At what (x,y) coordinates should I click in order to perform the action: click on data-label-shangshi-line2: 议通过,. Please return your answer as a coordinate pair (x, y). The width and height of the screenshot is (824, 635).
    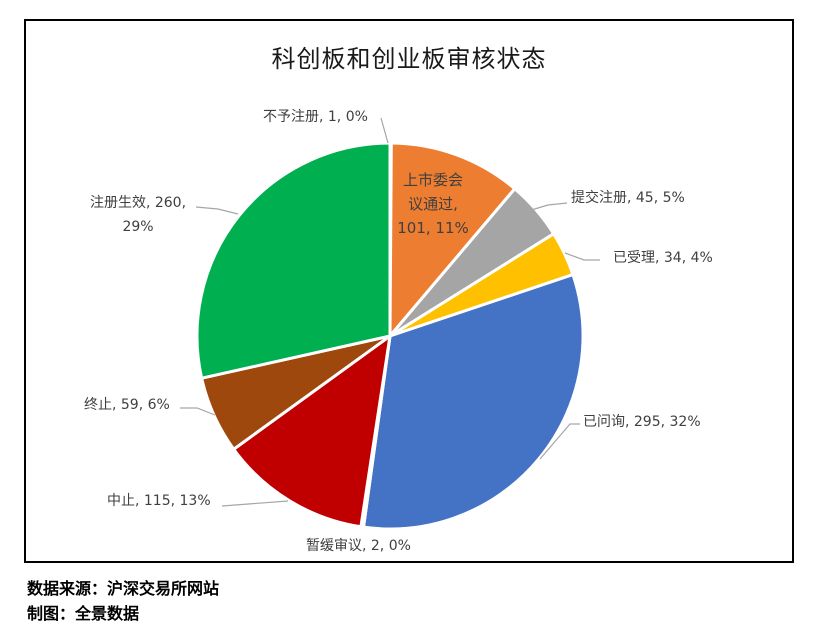
    Looking at the image, I should click on (433, 204).